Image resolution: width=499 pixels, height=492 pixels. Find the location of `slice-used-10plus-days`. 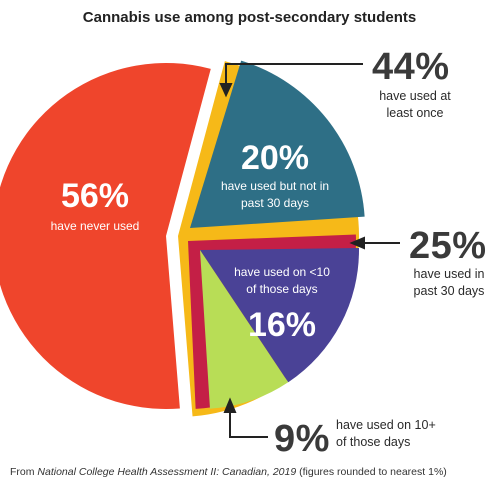

slice-used-10plus-days is located at coordinates (244, 329).